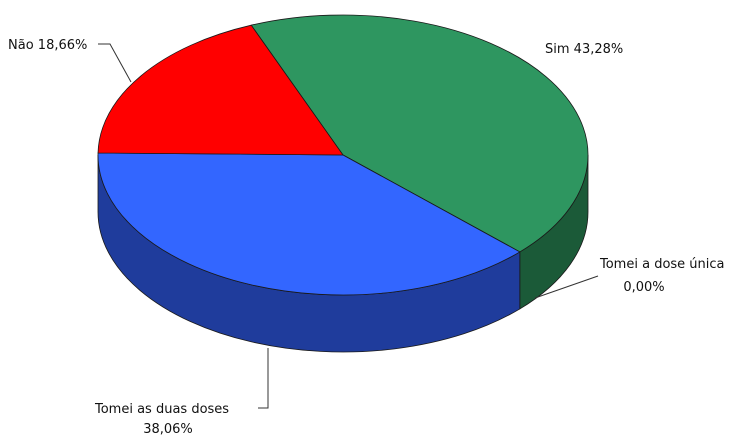 This screenshot has width=749, height=436. Describe the element at coordinates (566, 287) in the screenshot. I see `leader-tomei-dose-unica` at that location.